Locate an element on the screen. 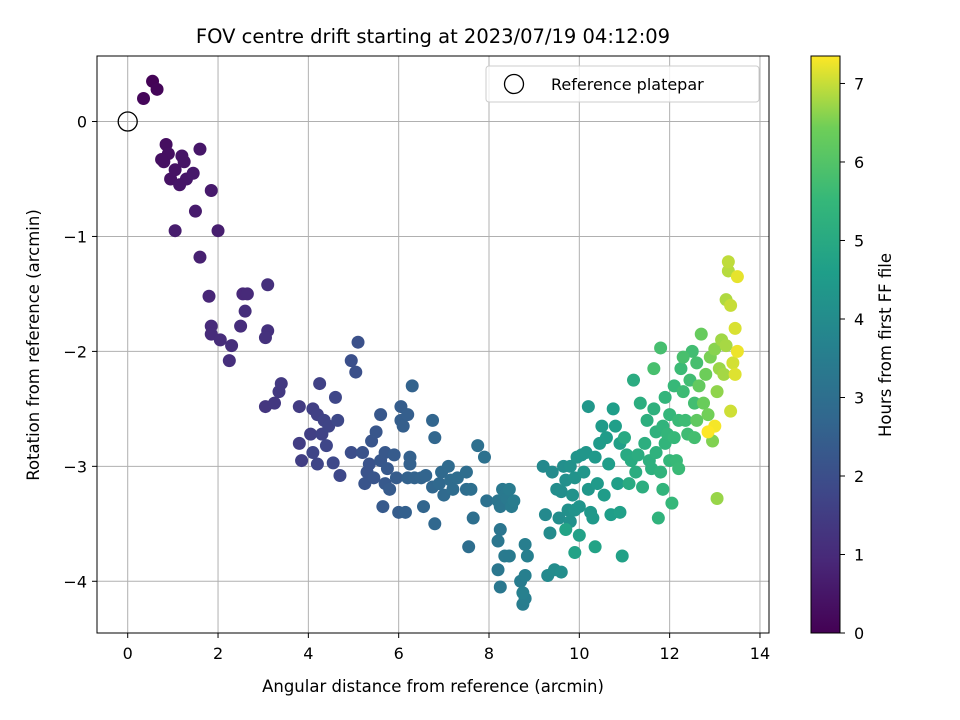 The width and height of the screenshot is (960, 720). x-tick-label: 4 is located at coordinates (308, 653).